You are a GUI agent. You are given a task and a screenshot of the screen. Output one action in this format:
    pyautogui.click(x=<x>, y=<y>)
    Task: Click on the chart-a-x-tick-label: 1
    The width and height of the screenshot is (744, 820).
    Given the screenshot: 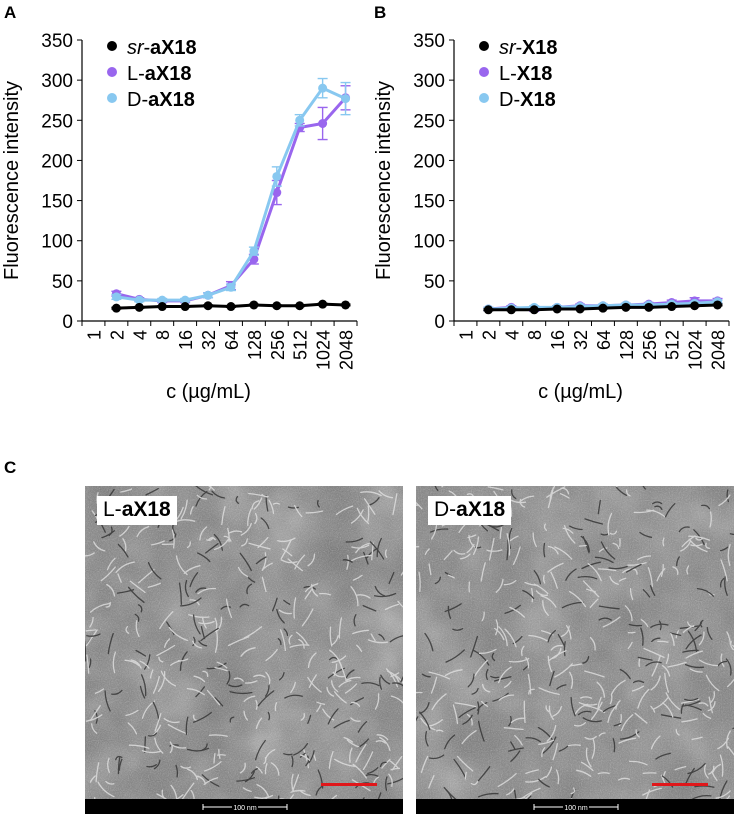 What is the action you would take?
    pyautogui.click(x=94, y=335)
    